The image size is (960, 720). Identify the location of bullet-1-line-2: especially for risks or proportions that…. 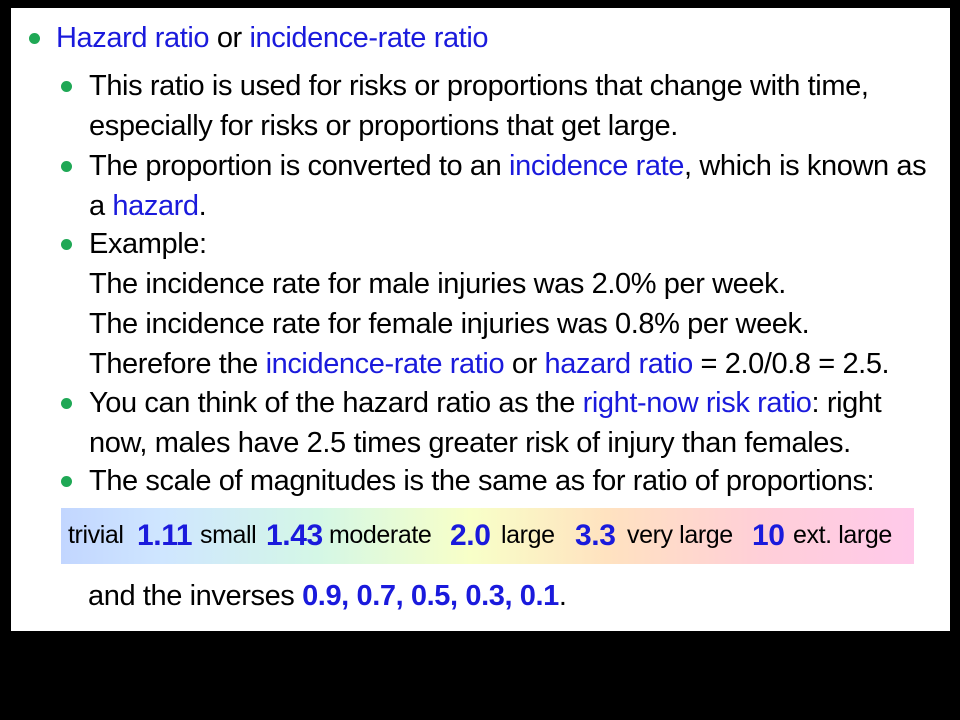
(383, 126).